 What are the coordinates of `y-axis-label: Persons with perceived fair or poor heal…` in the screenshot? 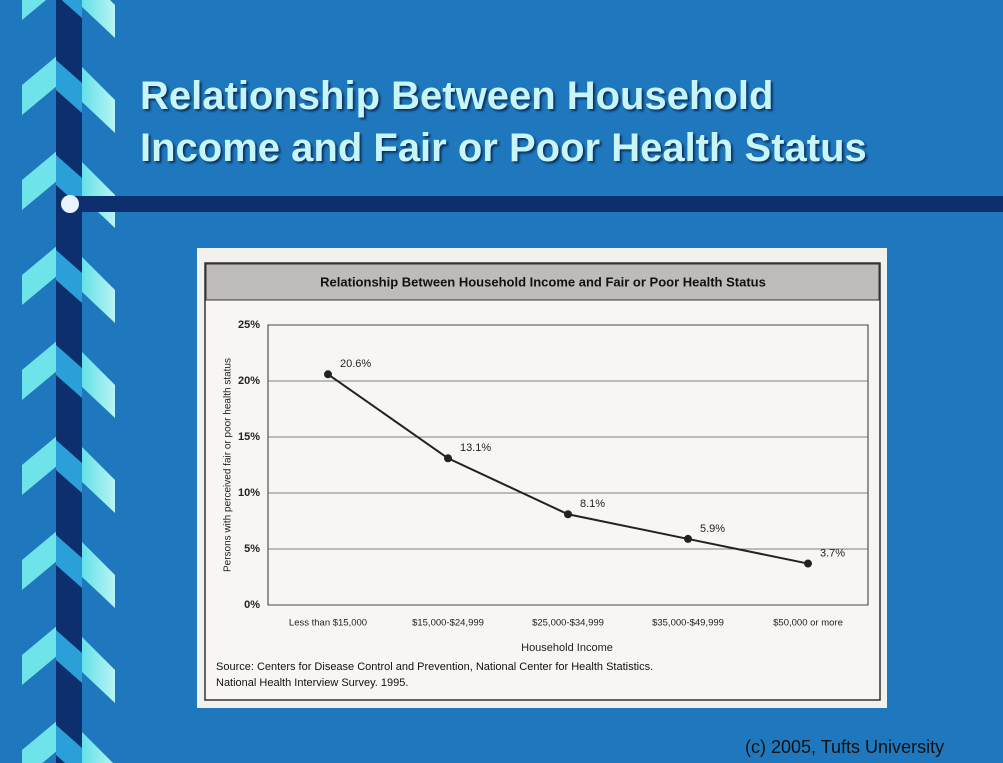 It's located at (228, 465).